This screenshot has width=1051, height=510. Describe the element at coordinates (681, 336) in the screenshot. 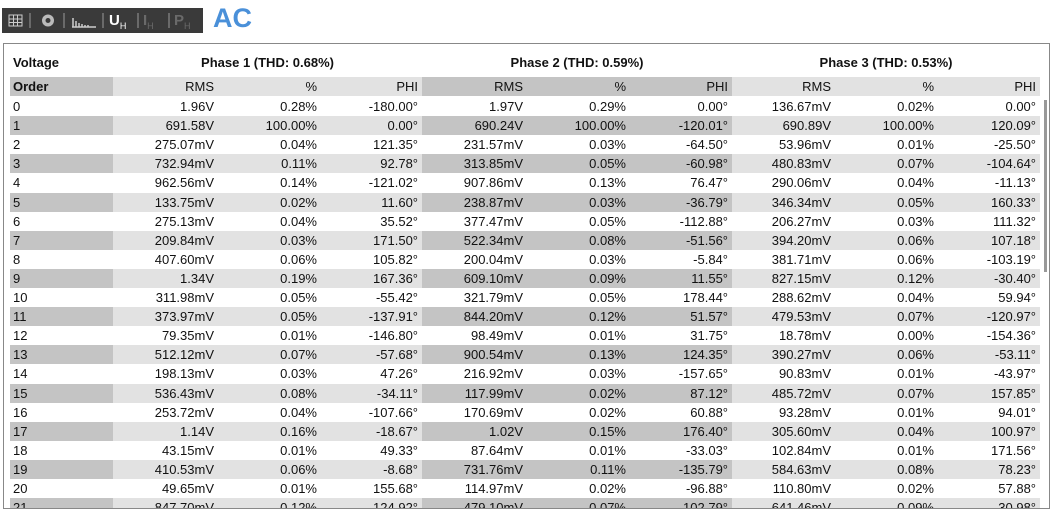

I see `value-cell: 31.75°` at that location.